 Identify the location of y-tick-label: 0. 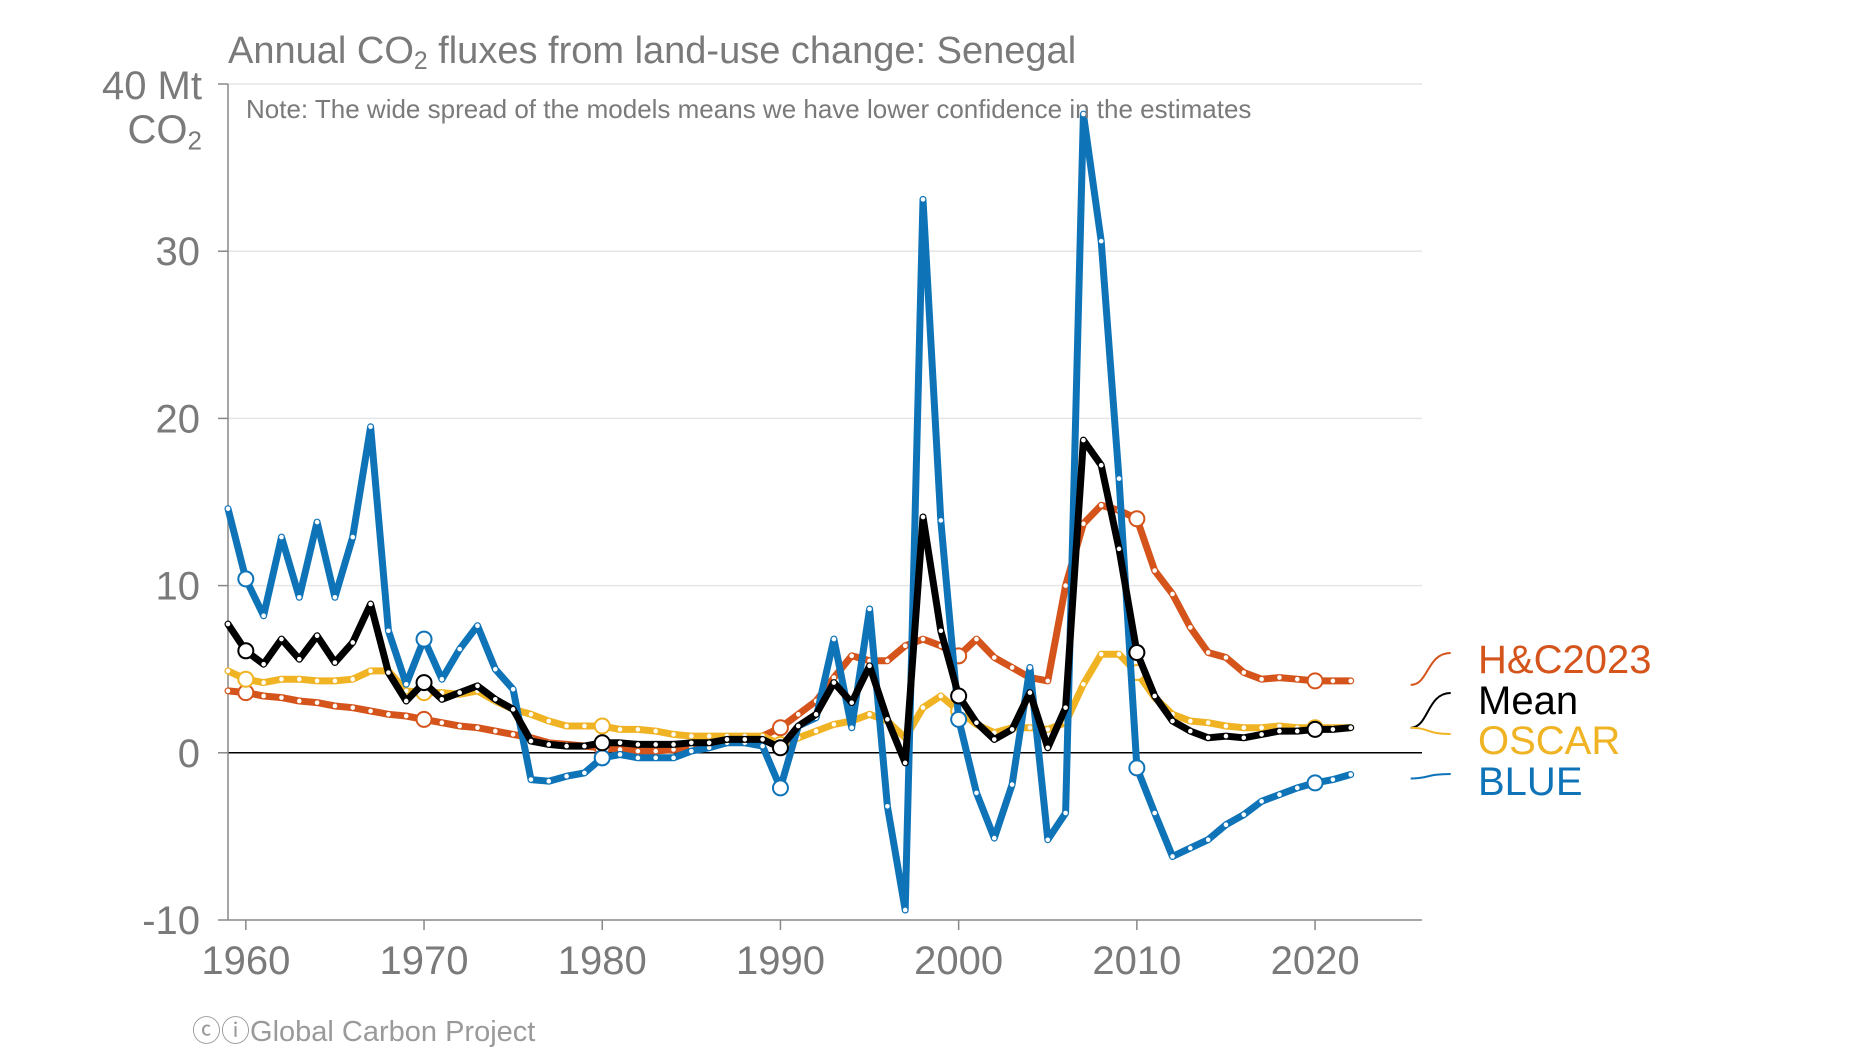
(189, 754).